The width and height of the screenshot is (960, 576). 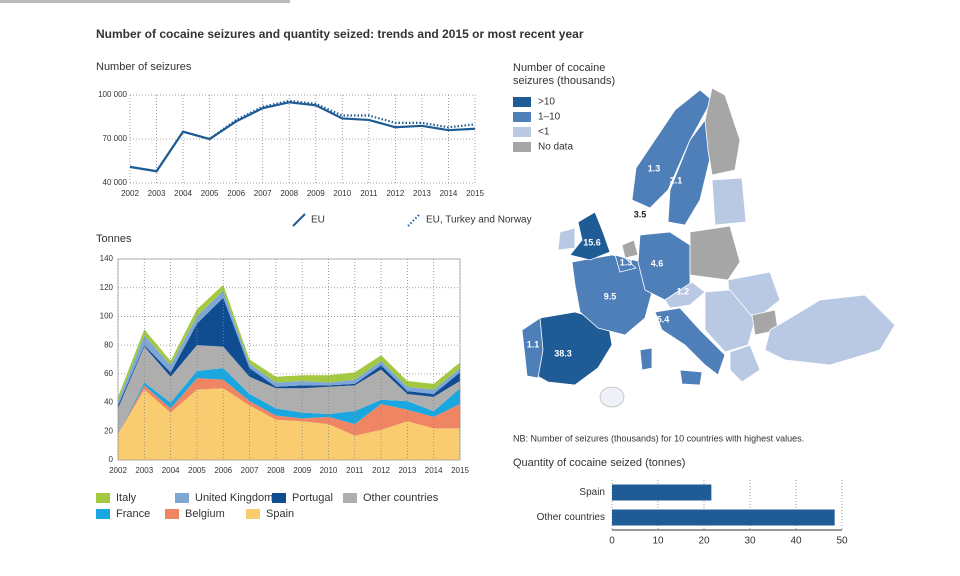 I want to click on x-tick-label: 2014, so click(x=449, y=193).